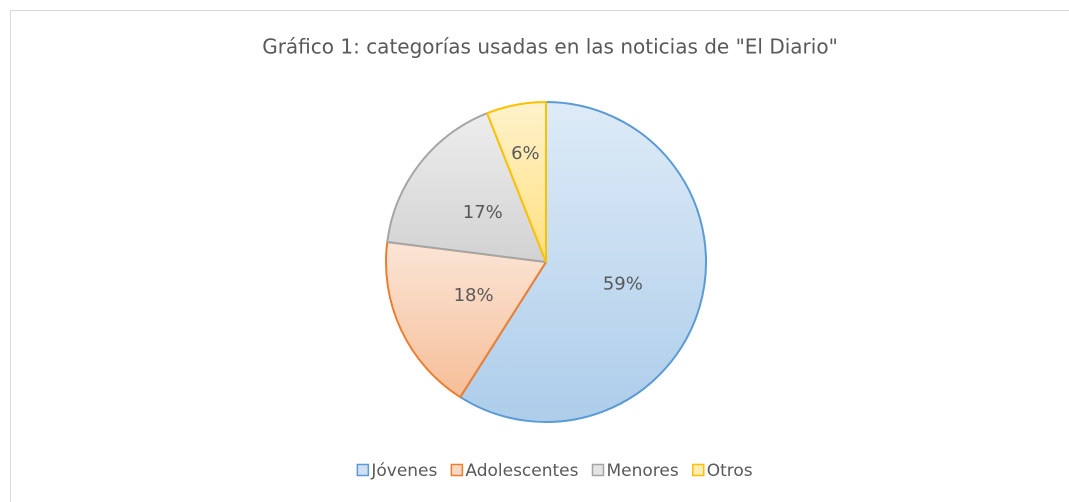 This screenshot has height=502, width=1069. What do you see at coordinates (474, 295) in the screenshot?
I see `data-label: 18%` at bounding box center [474, 295].